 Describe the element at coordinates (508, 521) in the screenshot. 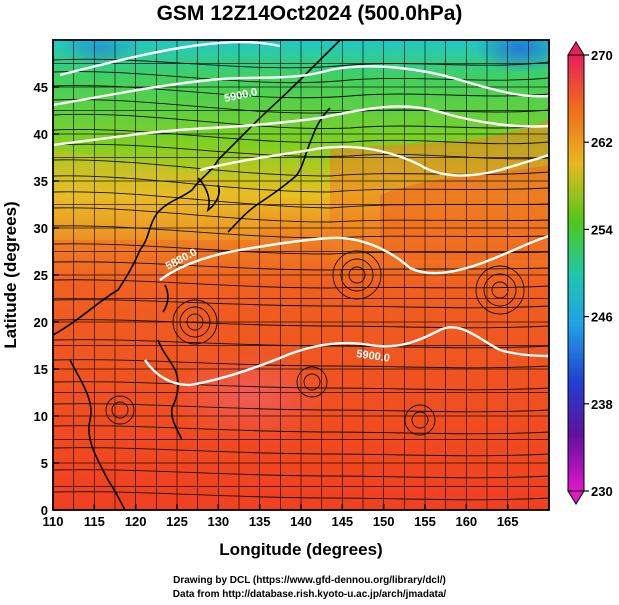

I see `x-tick-label: 165` at that location.